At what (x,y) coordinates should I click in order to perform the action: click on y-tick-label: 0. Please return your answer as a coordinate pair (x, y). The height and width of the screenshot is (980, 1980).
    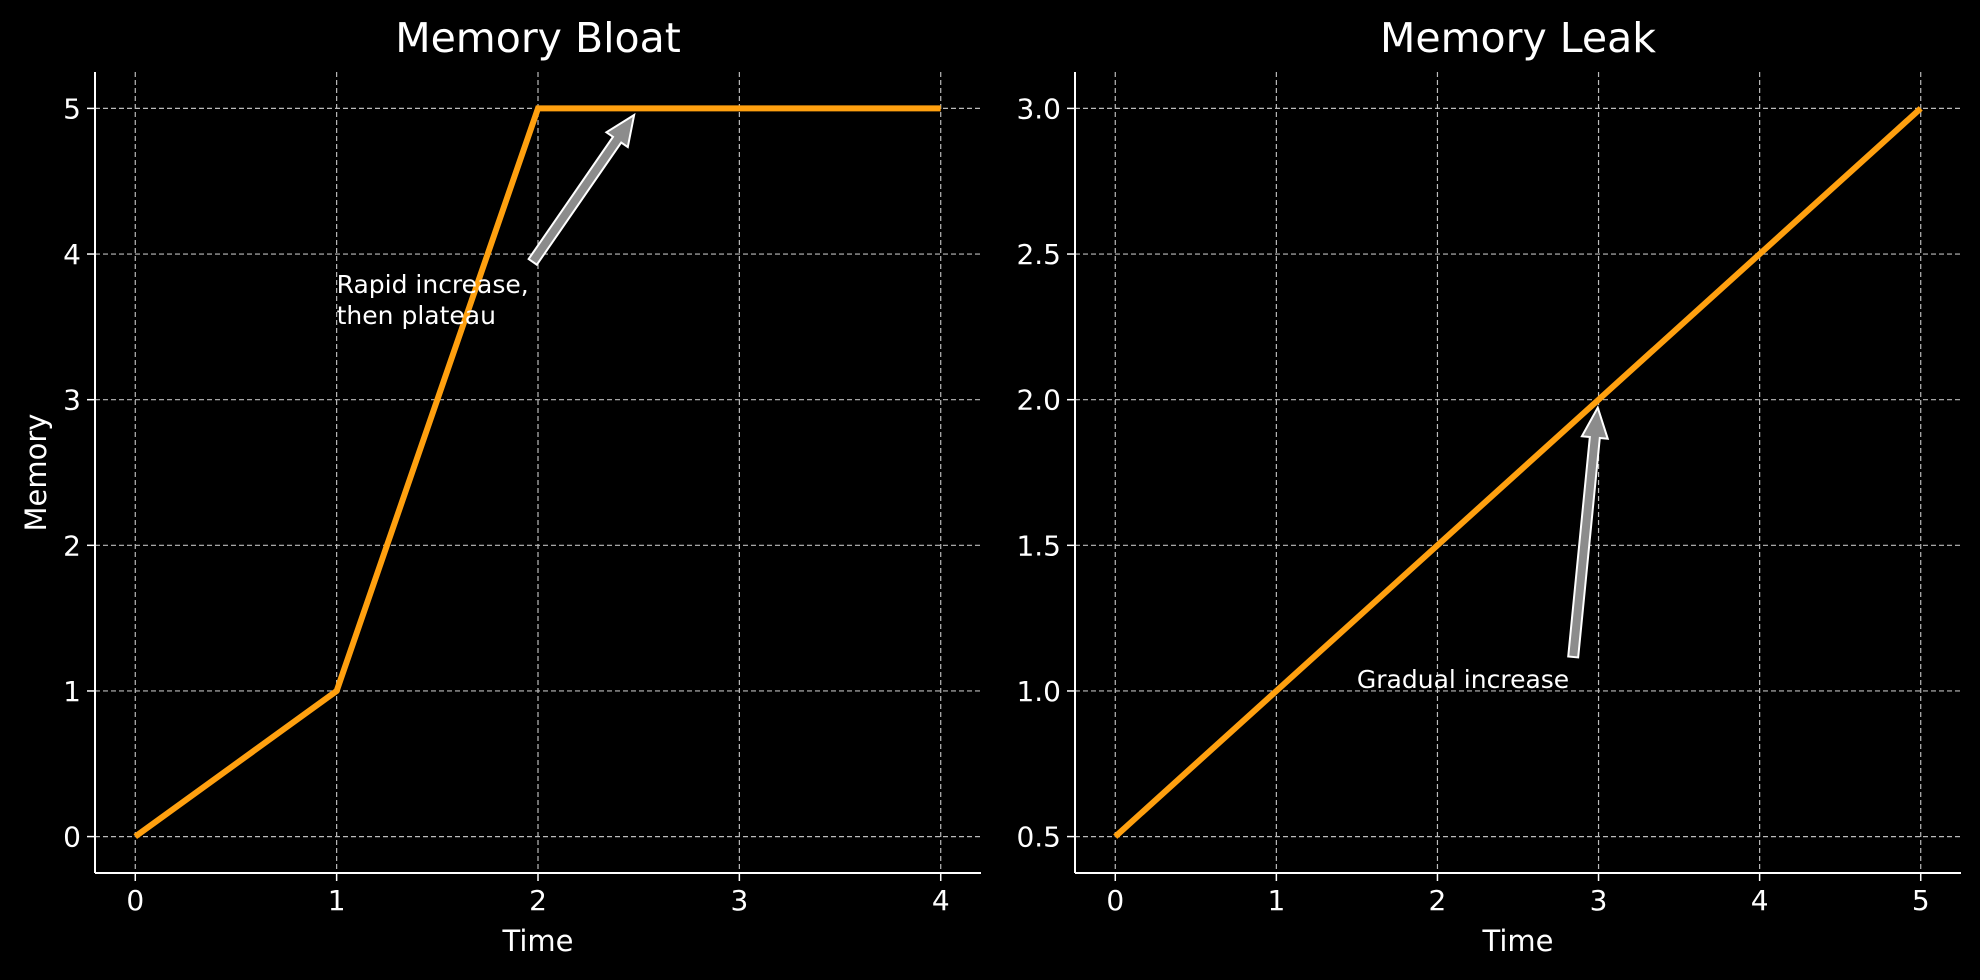
    Looking at the image, I should click on (72, 837).